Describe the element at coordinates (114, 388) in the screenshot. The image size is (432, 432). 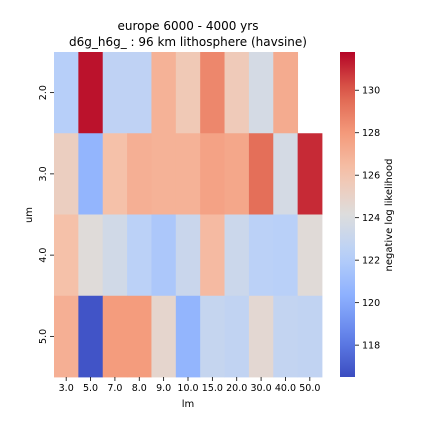
I see `x-tick-label: 7.0` at that location.